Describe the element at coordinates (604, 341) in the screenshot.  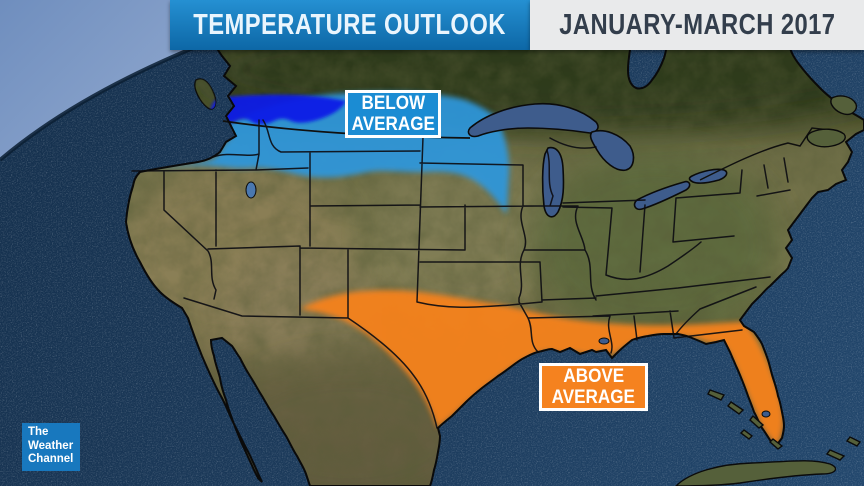
I see `lake-pontchartrain` at that location.